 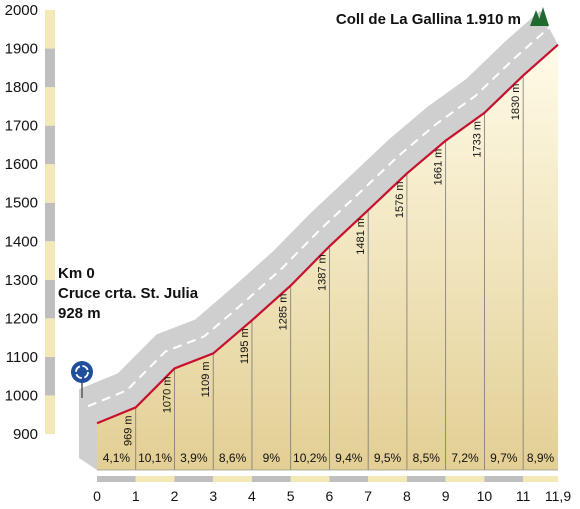 I want to click on gradient-label: 9,7%, so click(x=504, y=458).